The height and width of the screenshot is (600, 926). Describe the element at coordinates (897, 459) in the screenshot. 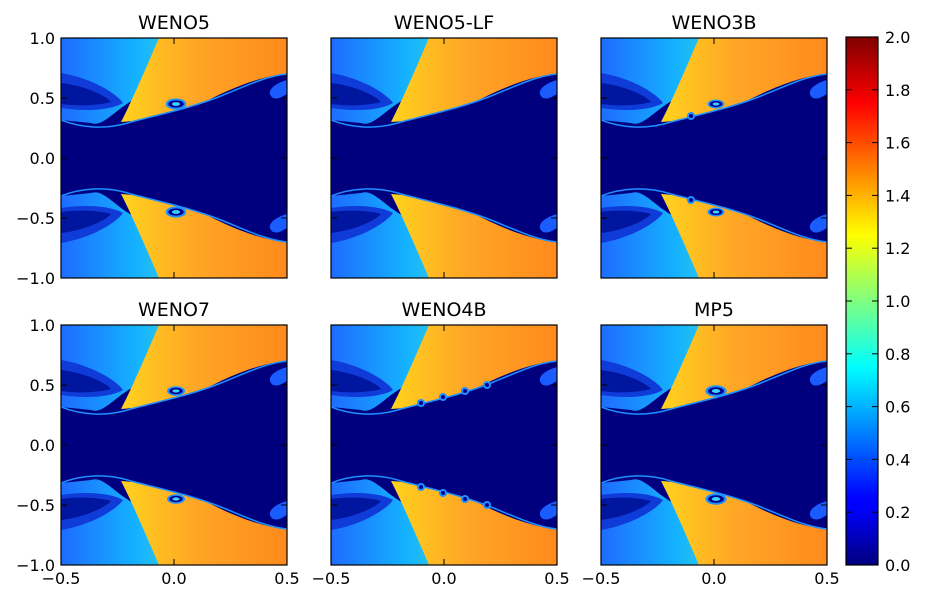

I see `colorbar-tick-label: 0.4` at that location.